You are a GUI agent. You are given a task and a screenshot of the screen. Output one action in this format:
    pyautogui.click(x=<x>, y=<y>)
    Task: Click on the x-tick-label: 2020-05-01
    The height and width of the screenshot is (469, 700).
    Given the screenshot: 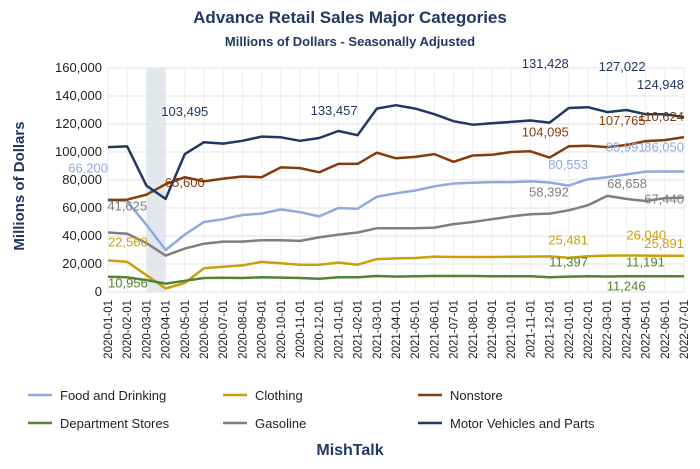 What is the action you would take?
    pyautogui.click(x=186, y=329)
    